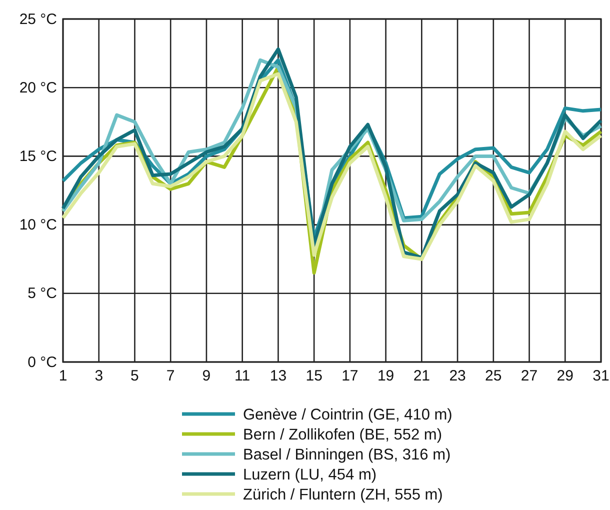 This screenshot has width=610, height=510. I want to click on y-tick-label: 20 °C, so click(38, 87).